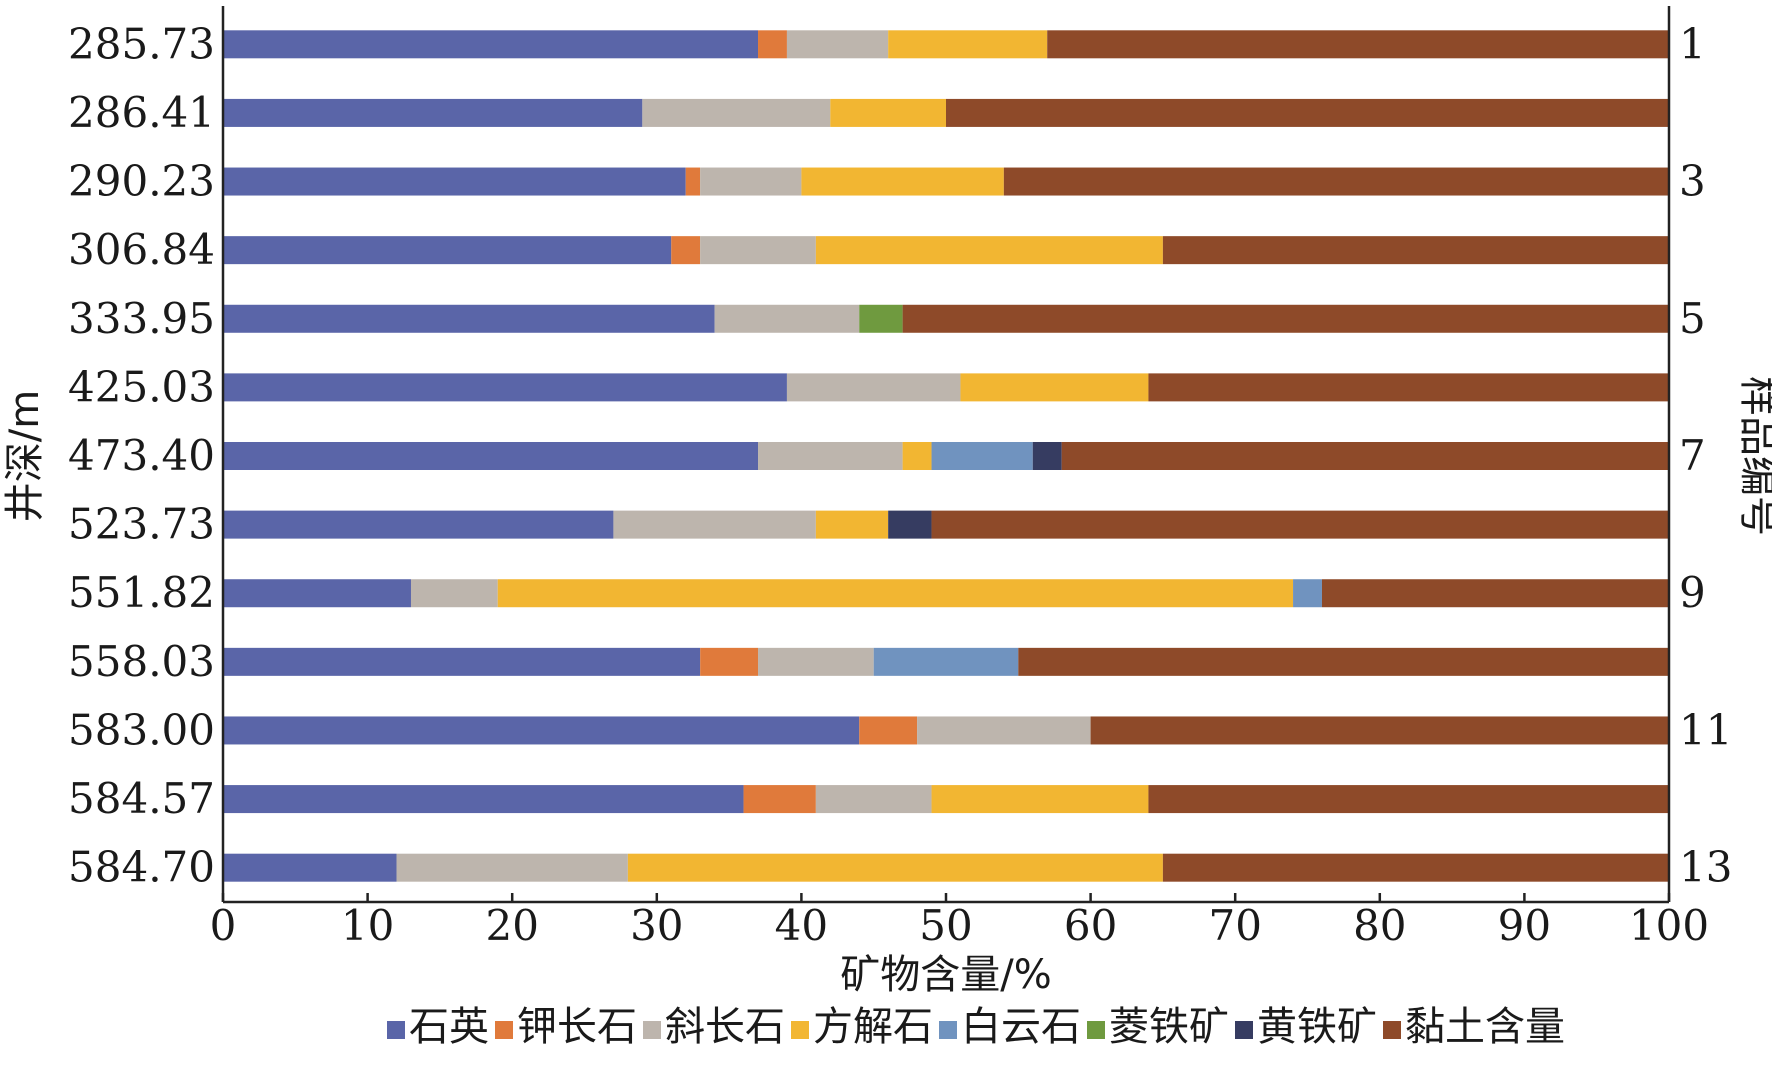 Image resolution: width=1772 pixels, height=1068 pixels. I want to click on y-tick-label-8: 523.73, so click(141, 524).